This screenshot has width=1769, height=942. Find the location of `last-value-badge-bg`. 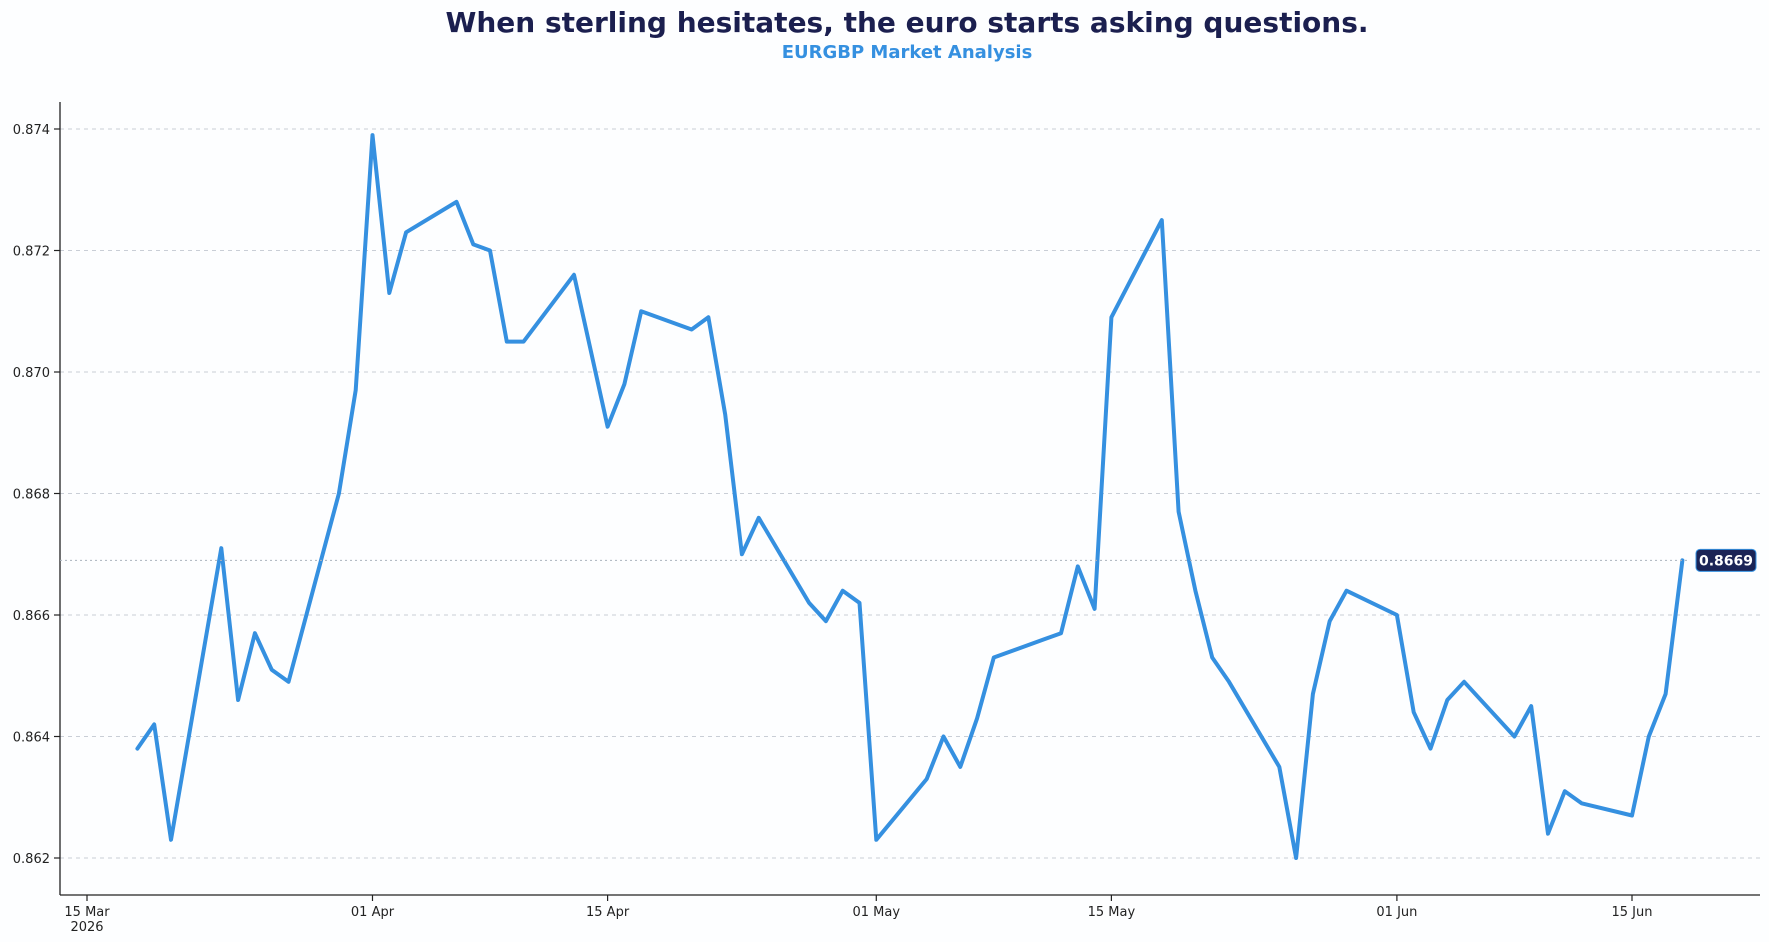

last-value-badge-bg is located at coordinates (1726, 560).